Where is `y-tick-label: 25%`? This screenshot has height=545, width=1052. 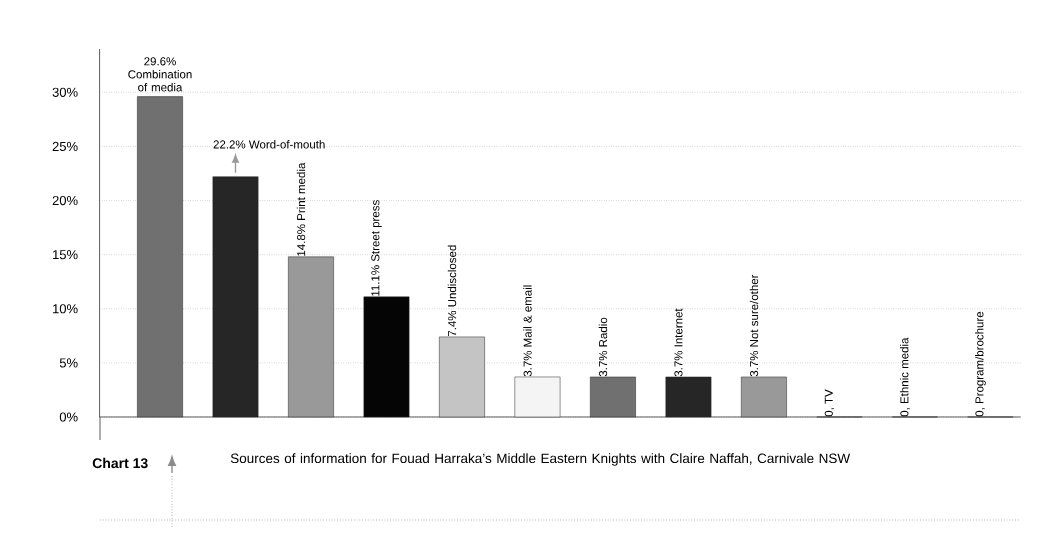 y-tick-label: 25% is located at coordinates (65, 146).